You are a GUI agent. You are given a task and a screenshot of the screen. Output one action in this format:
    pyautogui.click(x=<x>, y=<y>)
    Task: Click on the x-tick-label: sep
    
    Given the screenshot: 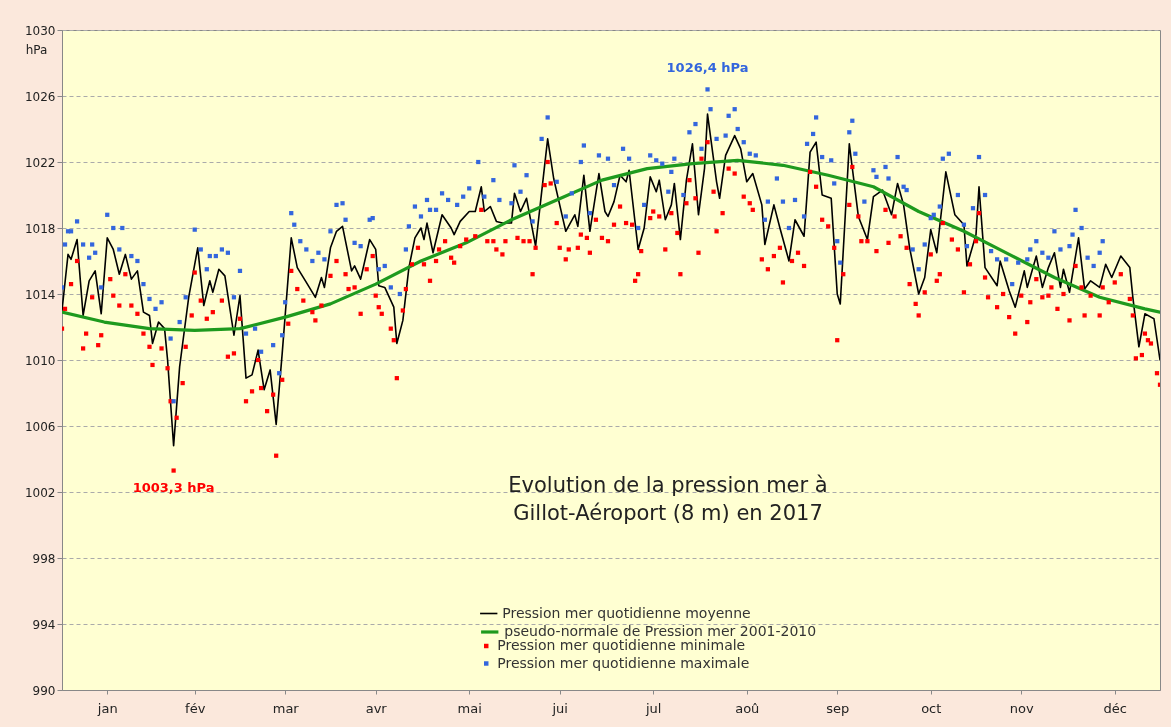 What is the action you would take?
    pyautogui.click(x=838, y=708)
    